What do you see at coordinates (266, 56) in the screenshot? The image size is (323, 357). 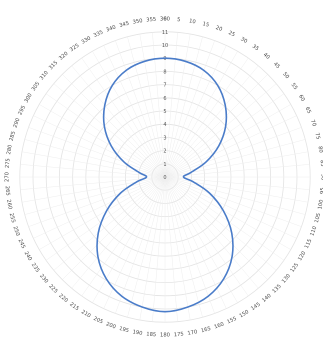 I see `angle-tick-label: 40` at bounding box center [266, 56].